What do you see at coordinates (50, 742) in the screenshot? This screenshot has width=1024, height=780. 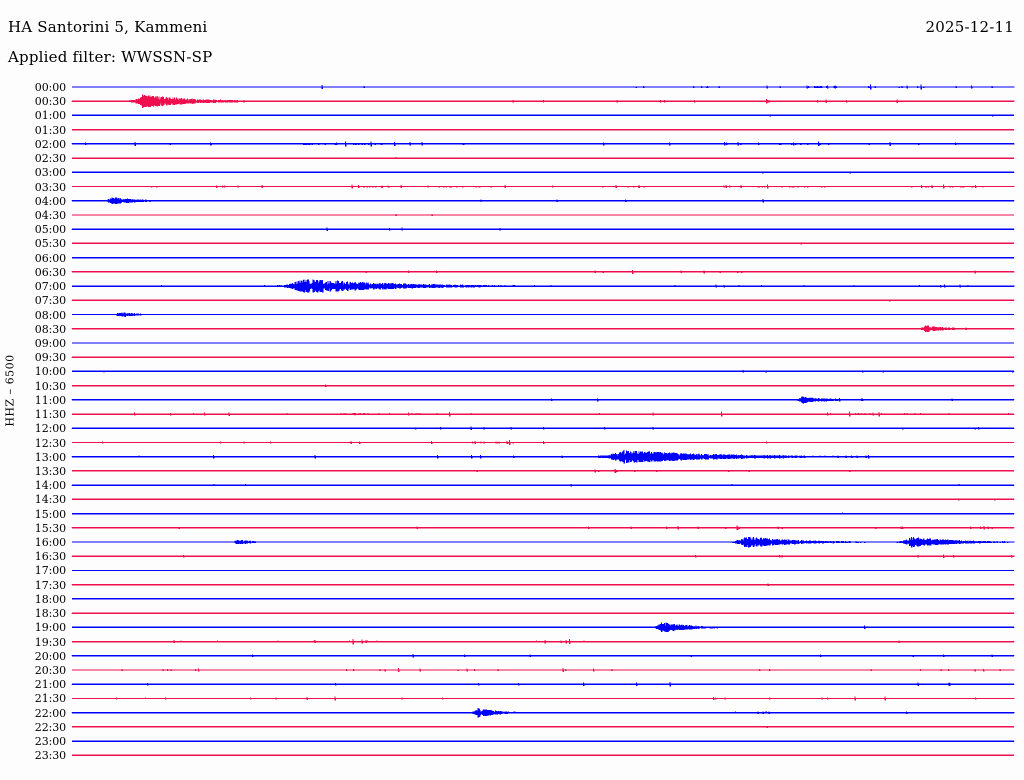 I see `time-tick-label: 23:00` at bounding box center [50, 742].